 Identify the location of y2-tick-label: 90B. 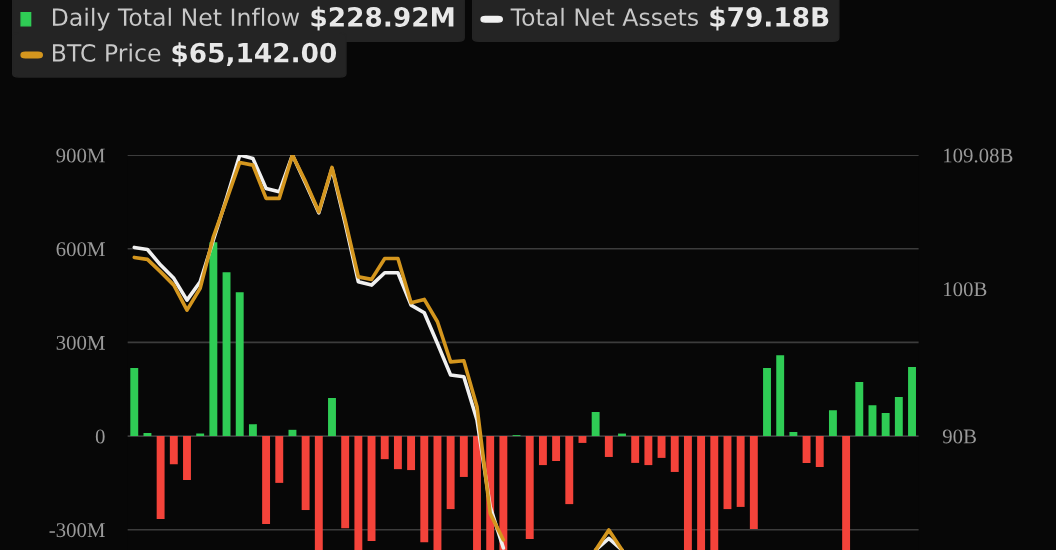
(959, 436).